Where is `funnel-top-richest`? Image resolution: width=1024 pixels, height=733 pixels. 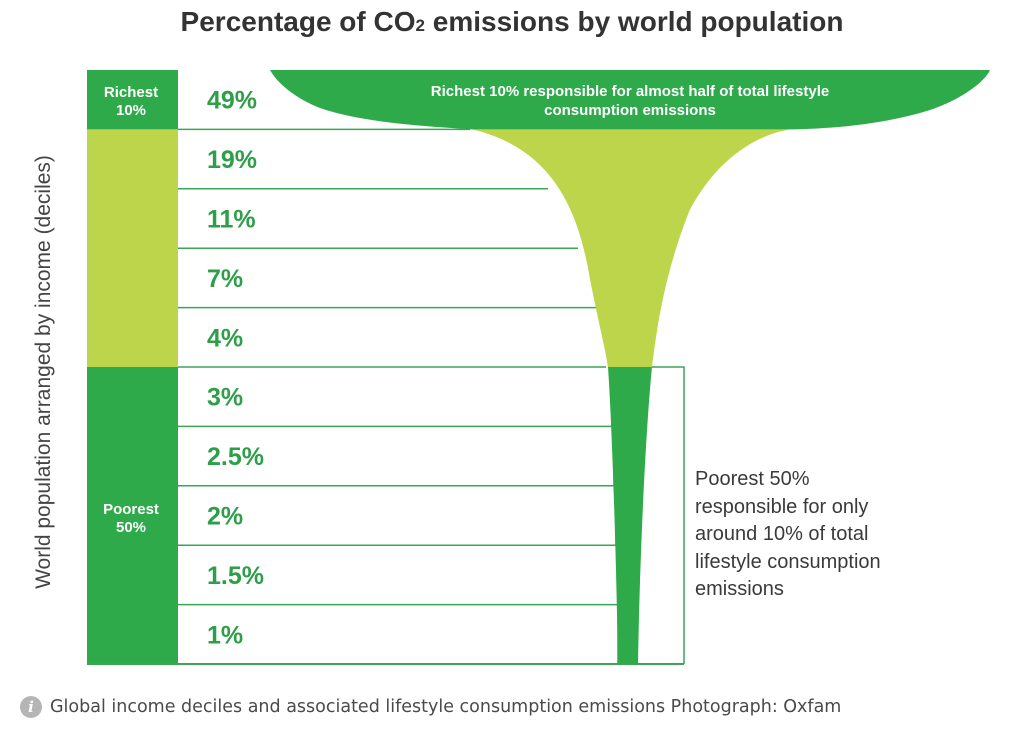
funnel-top-richest is located at coordinates (630, 100).